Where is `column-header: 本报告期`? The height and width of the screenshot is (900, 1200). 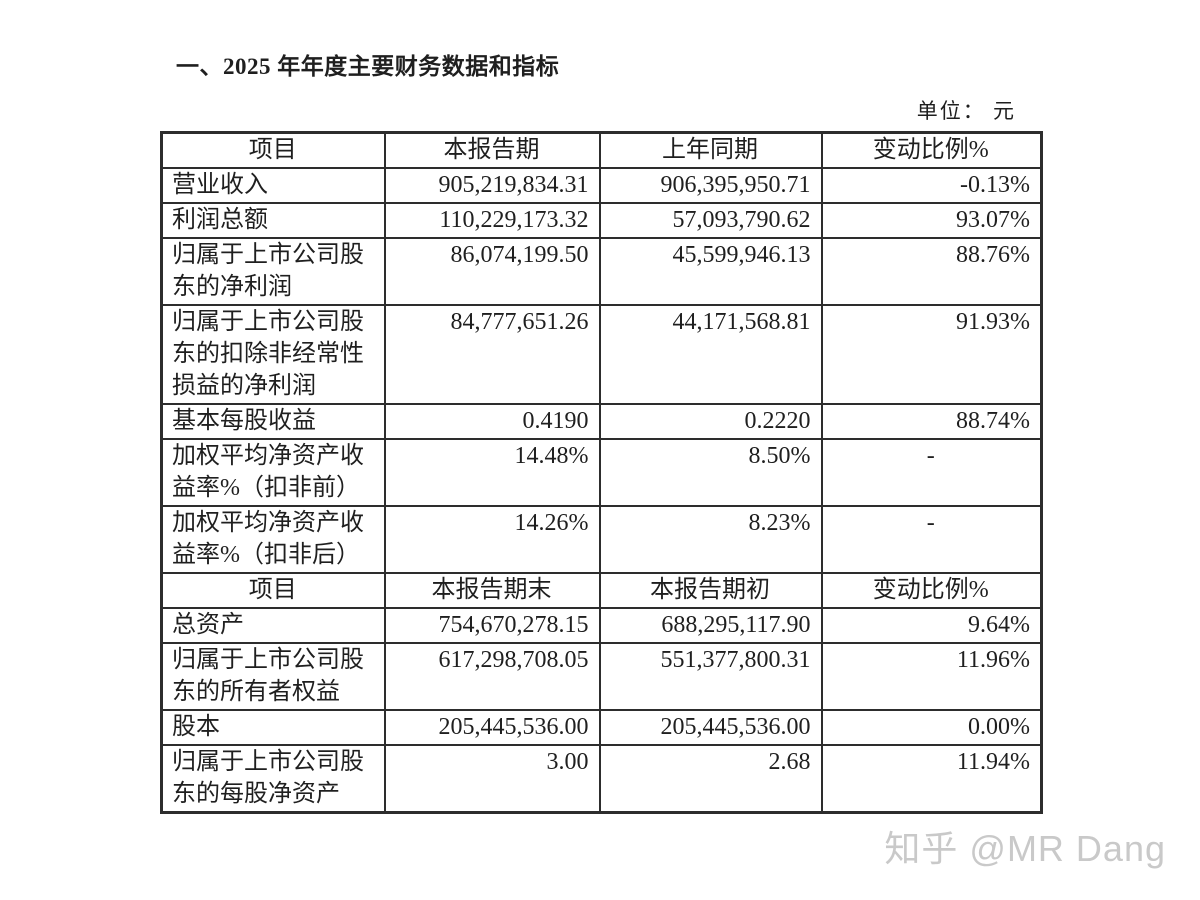 column-header: 本报告期 is located at coordinates (492, 150).